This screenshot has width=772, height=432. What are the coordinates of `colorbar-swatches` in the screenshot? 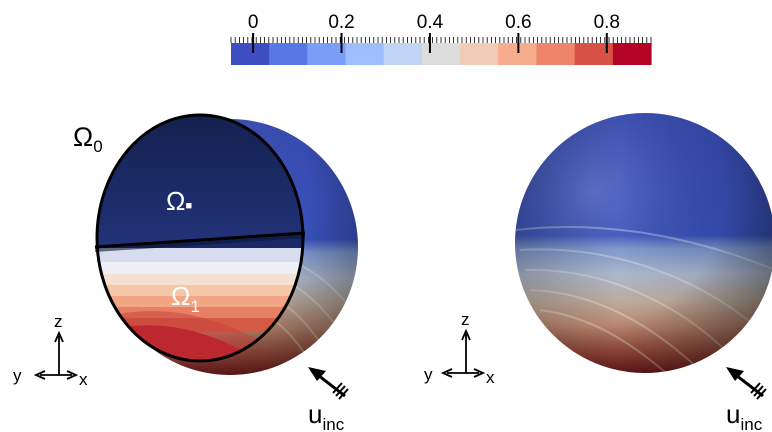 It's located at (441, 54).